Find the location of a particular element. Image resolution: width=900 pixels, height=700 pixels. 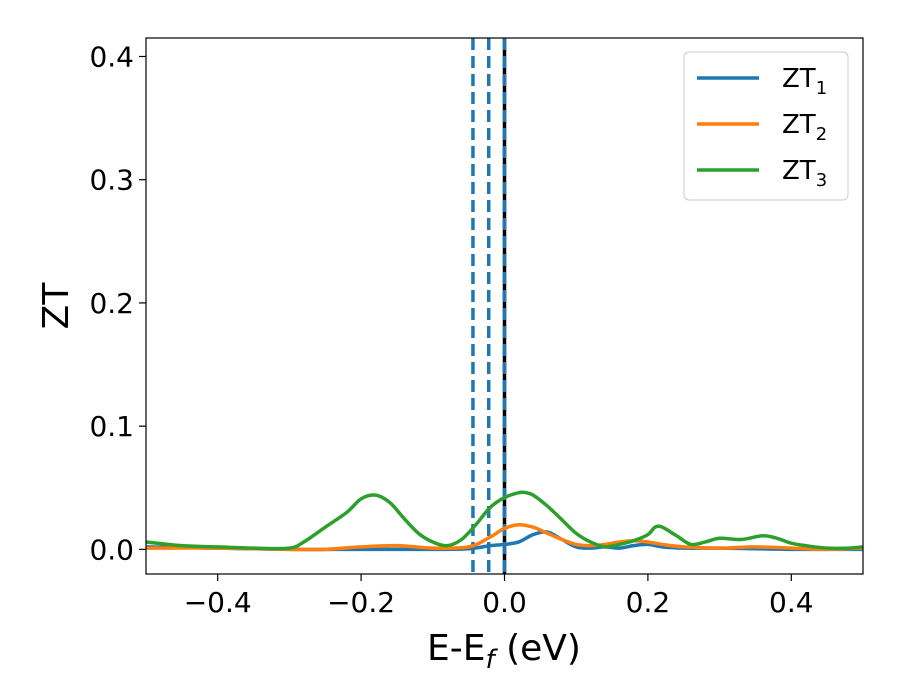

x-axis-label-unit: (eV) is located at coordinates (538, 648).